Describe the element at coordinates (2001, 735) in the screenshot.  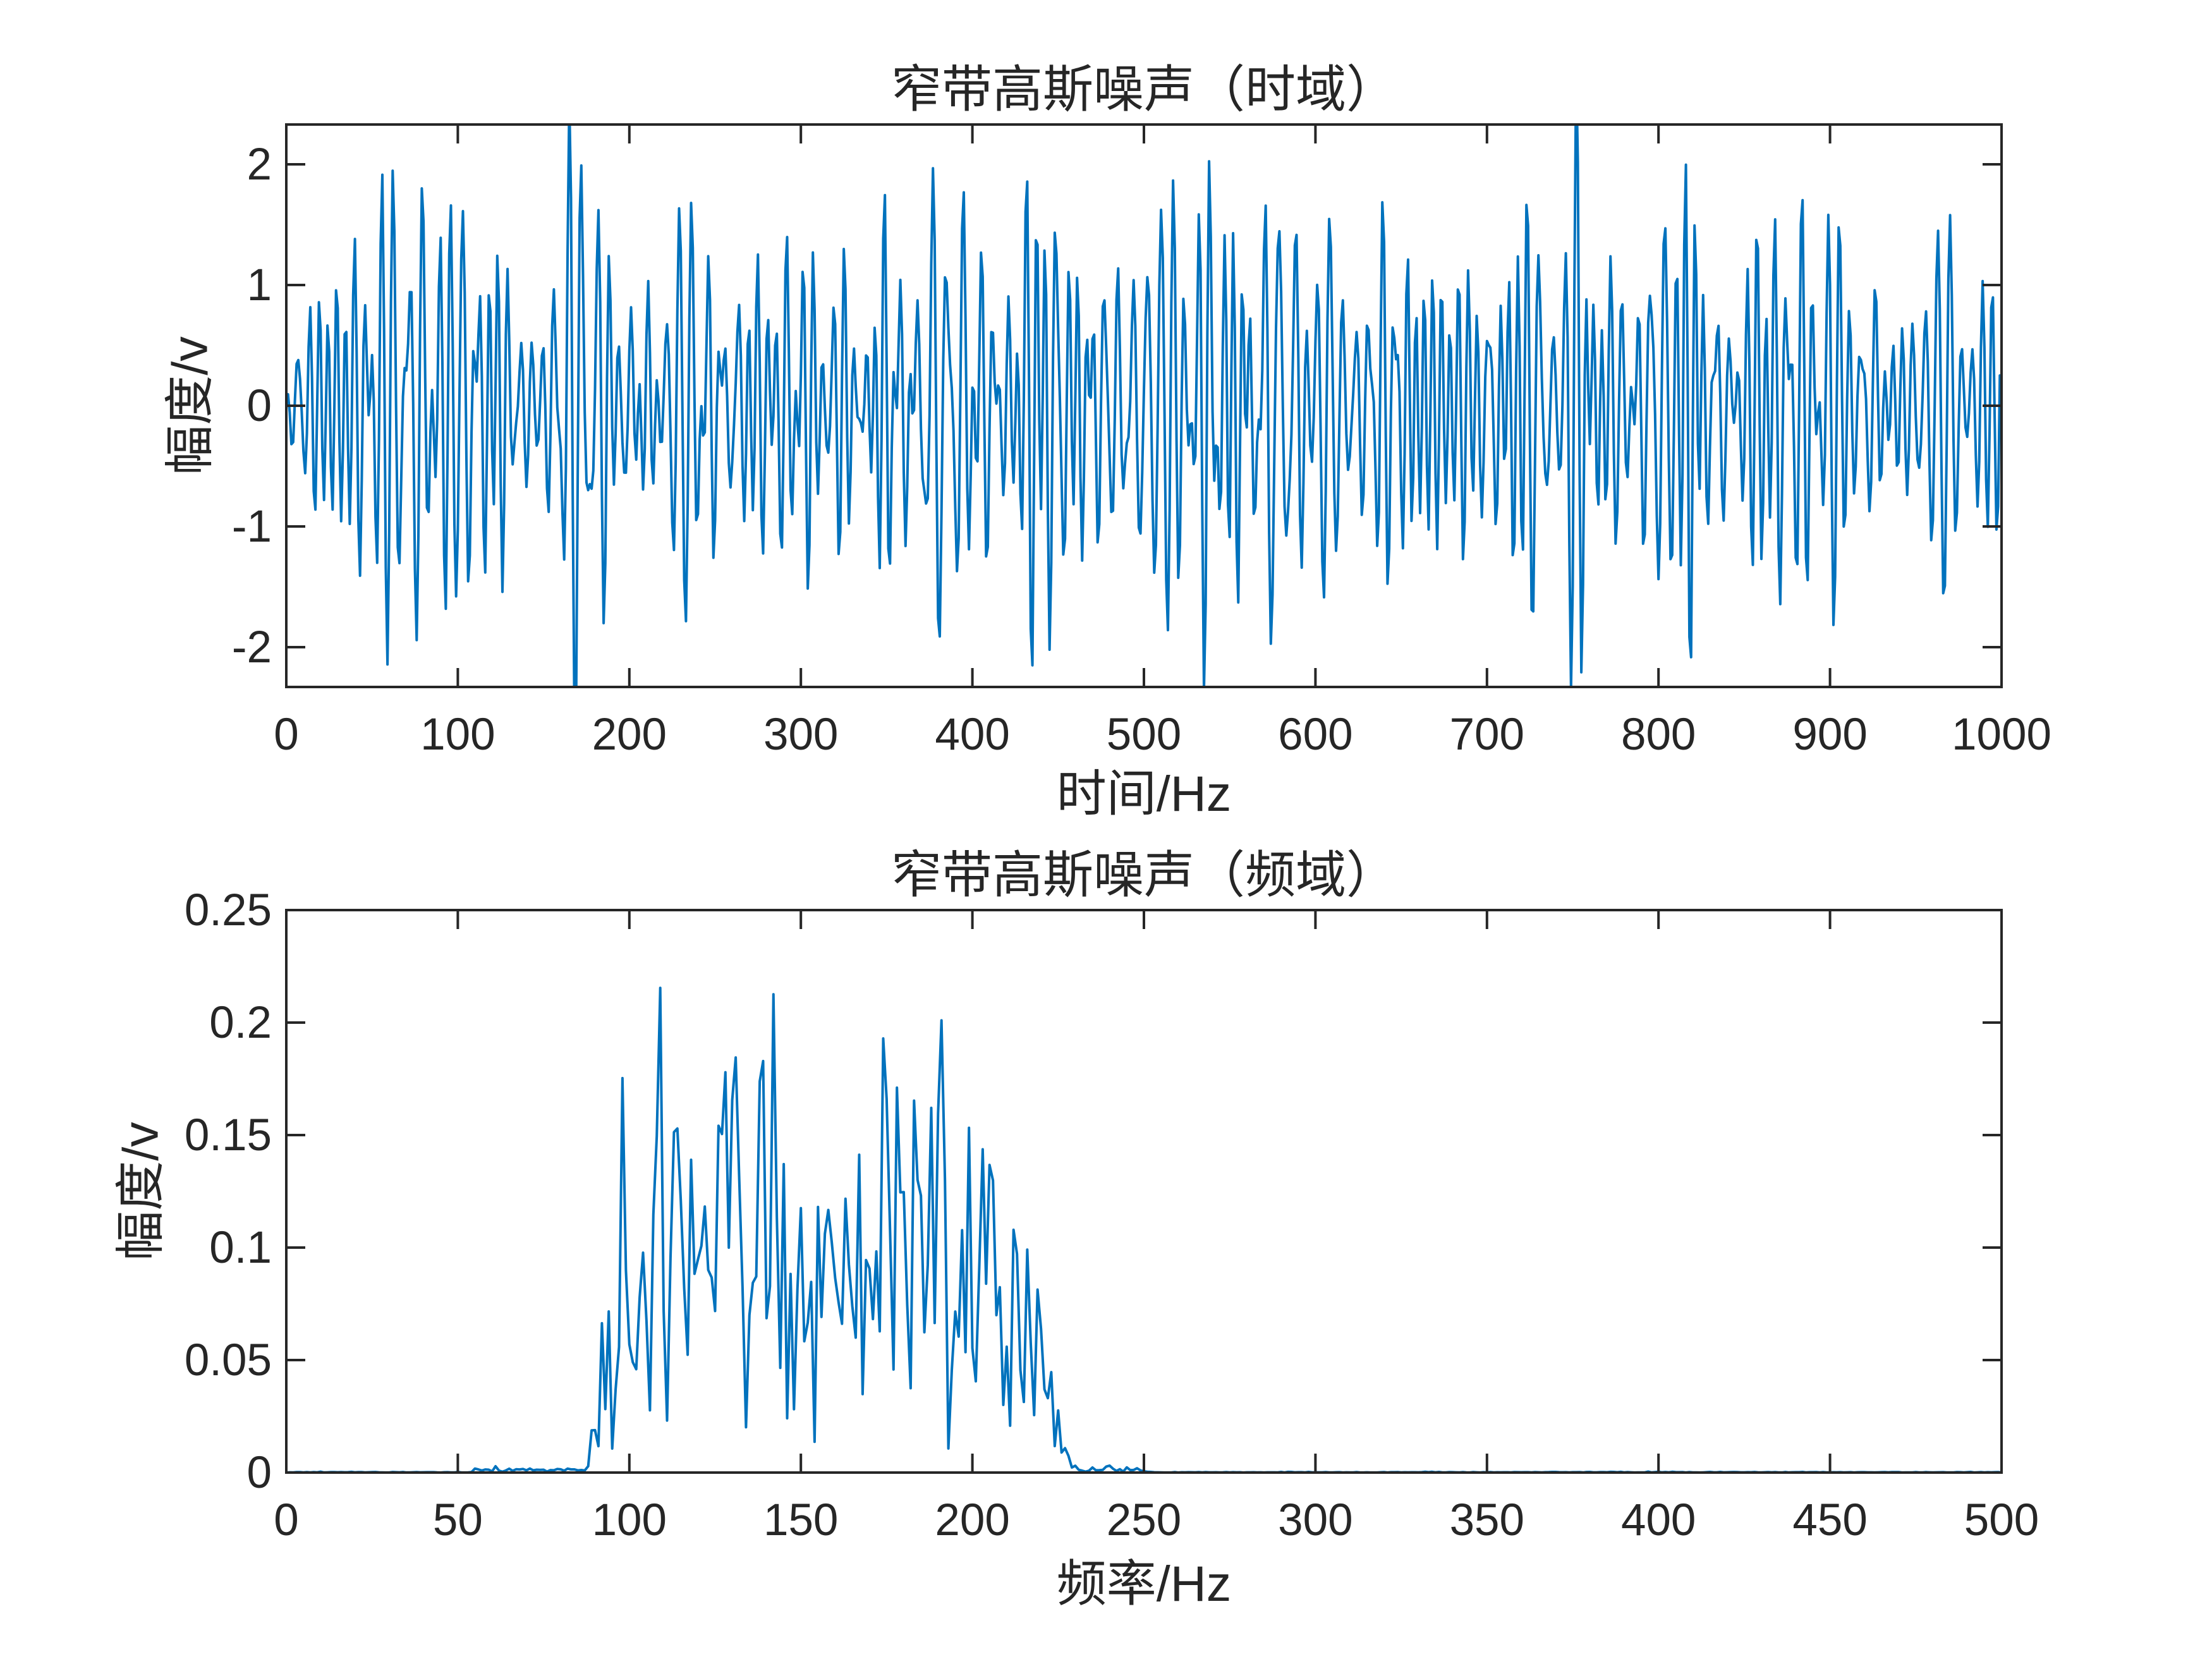
I see `x-tick-label: 1000` at that location.